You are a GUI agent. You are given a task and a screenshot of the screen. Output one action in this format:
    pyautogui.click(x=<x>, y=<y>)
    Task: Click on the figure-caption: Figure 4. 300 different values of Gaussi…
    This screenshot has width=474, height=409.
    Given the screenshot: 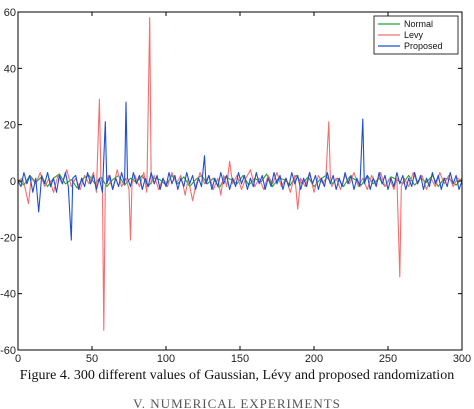 What is the action you would take?
    pyautogui.click(x=237, y=375)
    